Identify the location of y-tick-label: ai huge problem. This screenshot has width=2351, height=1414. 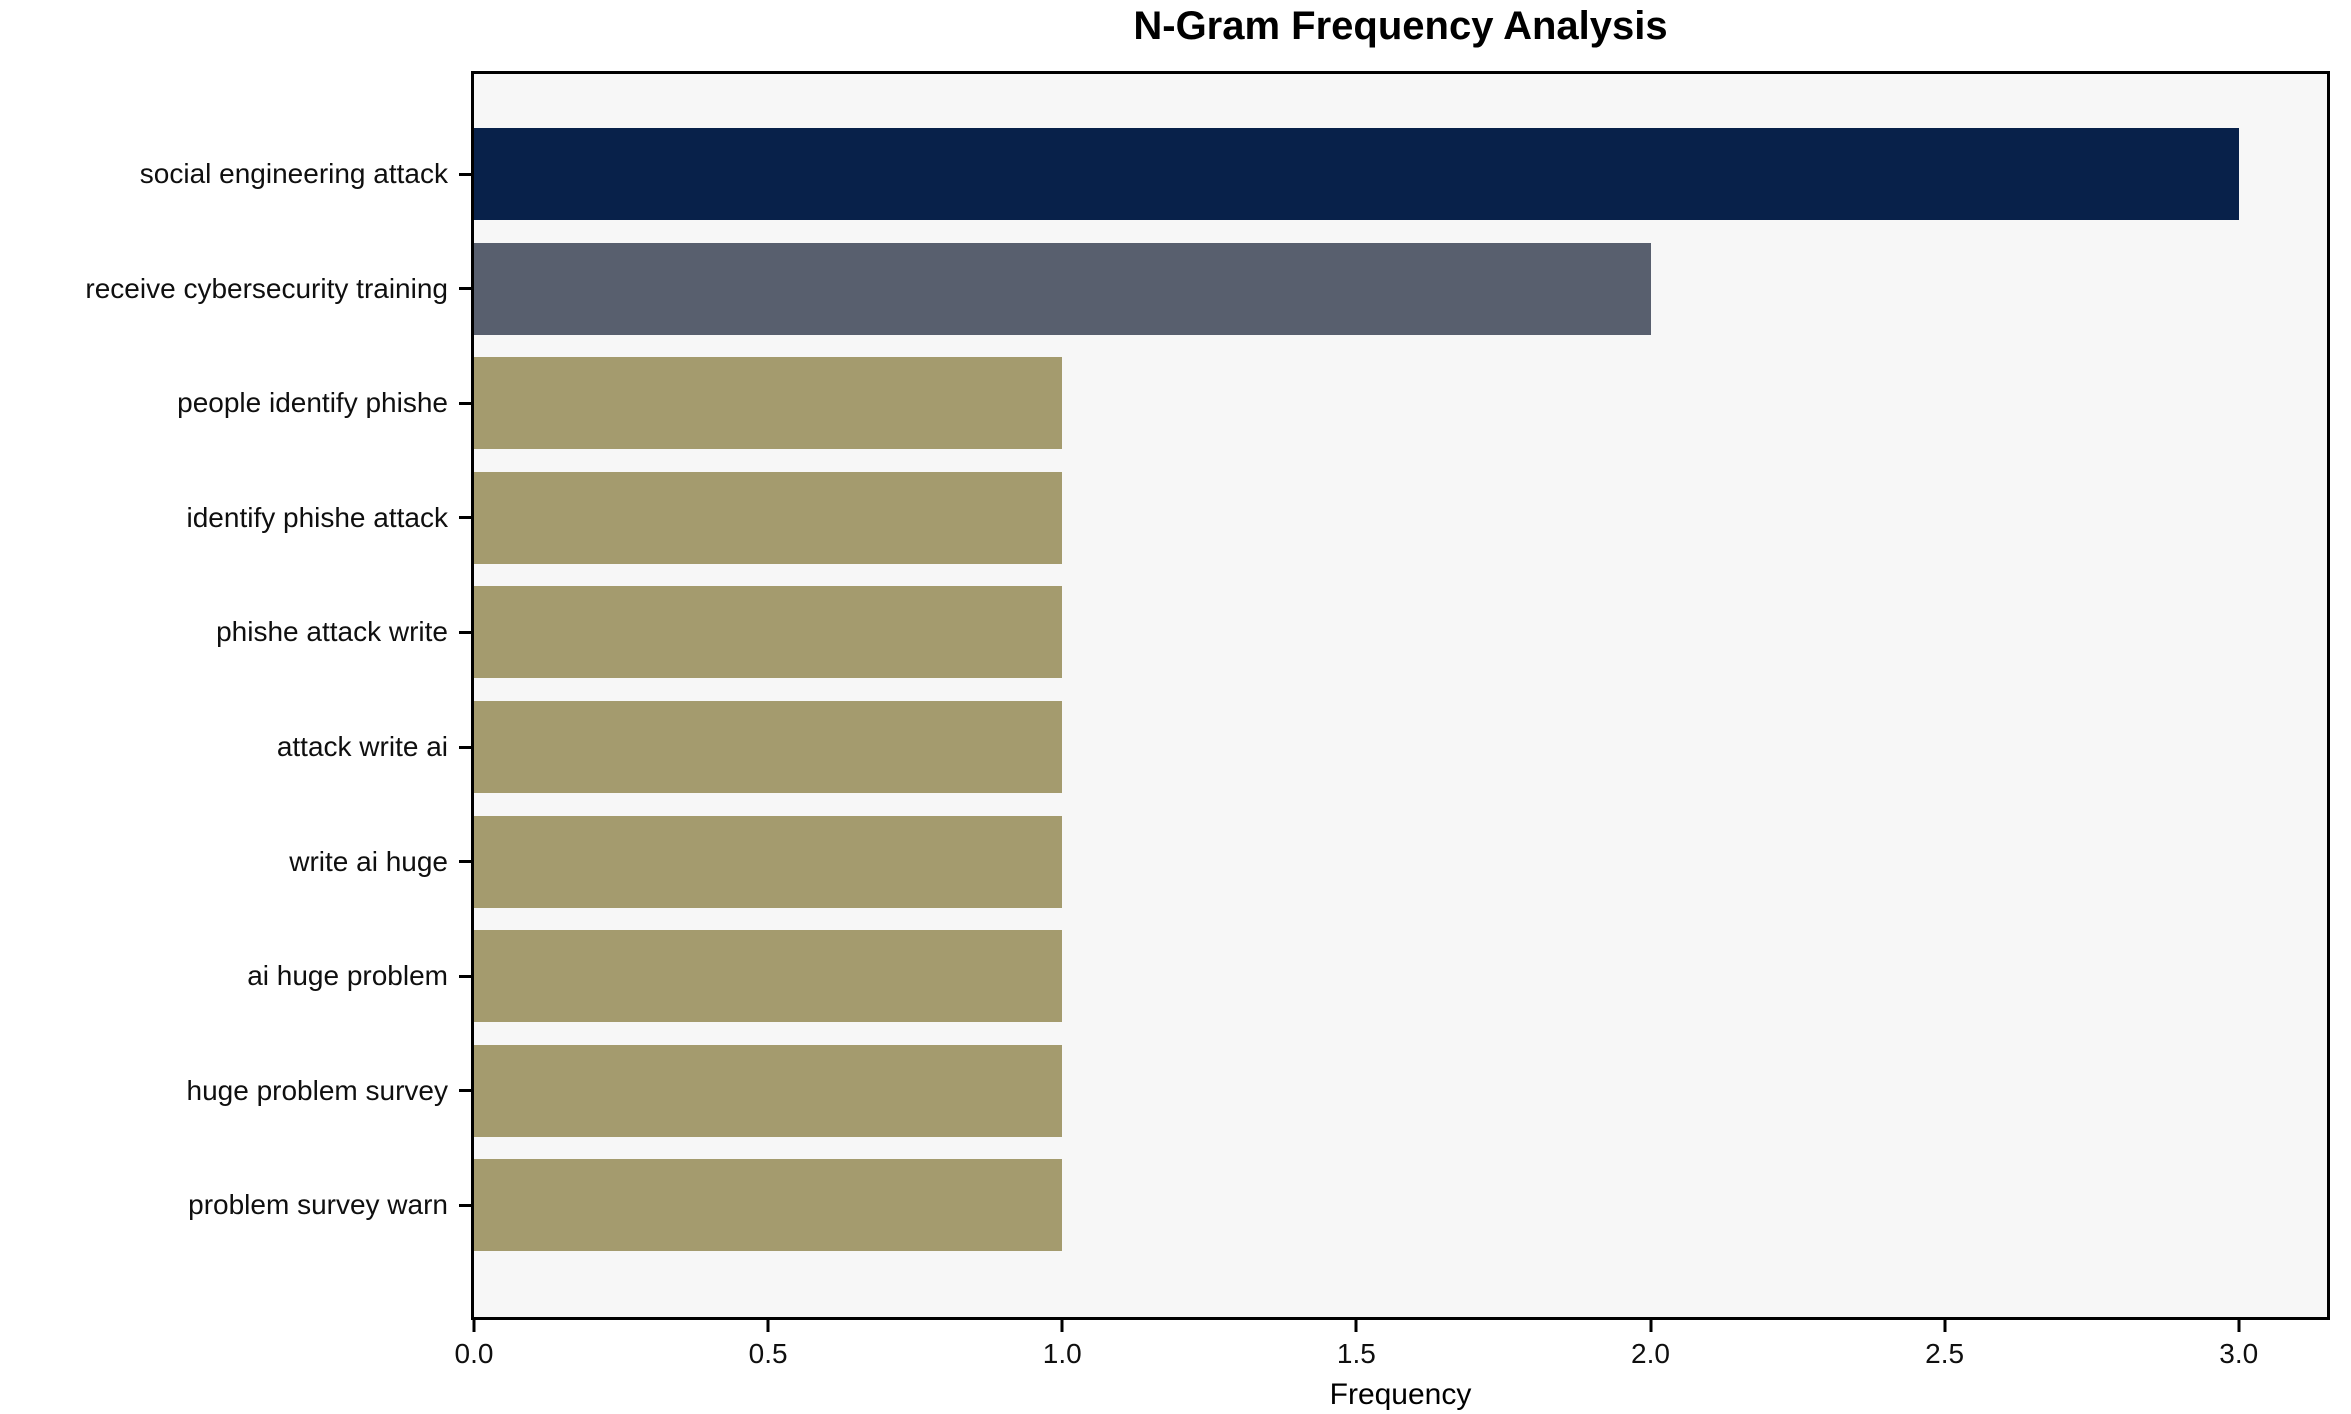
(347, 976).